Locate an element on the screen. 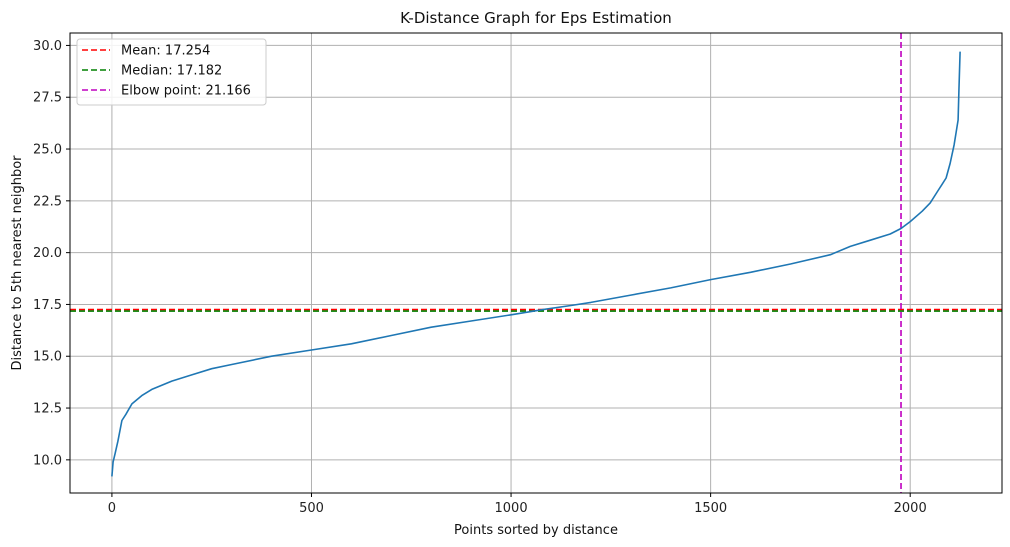  x-tick-label: 2000 is located at coordinates (910, 508).